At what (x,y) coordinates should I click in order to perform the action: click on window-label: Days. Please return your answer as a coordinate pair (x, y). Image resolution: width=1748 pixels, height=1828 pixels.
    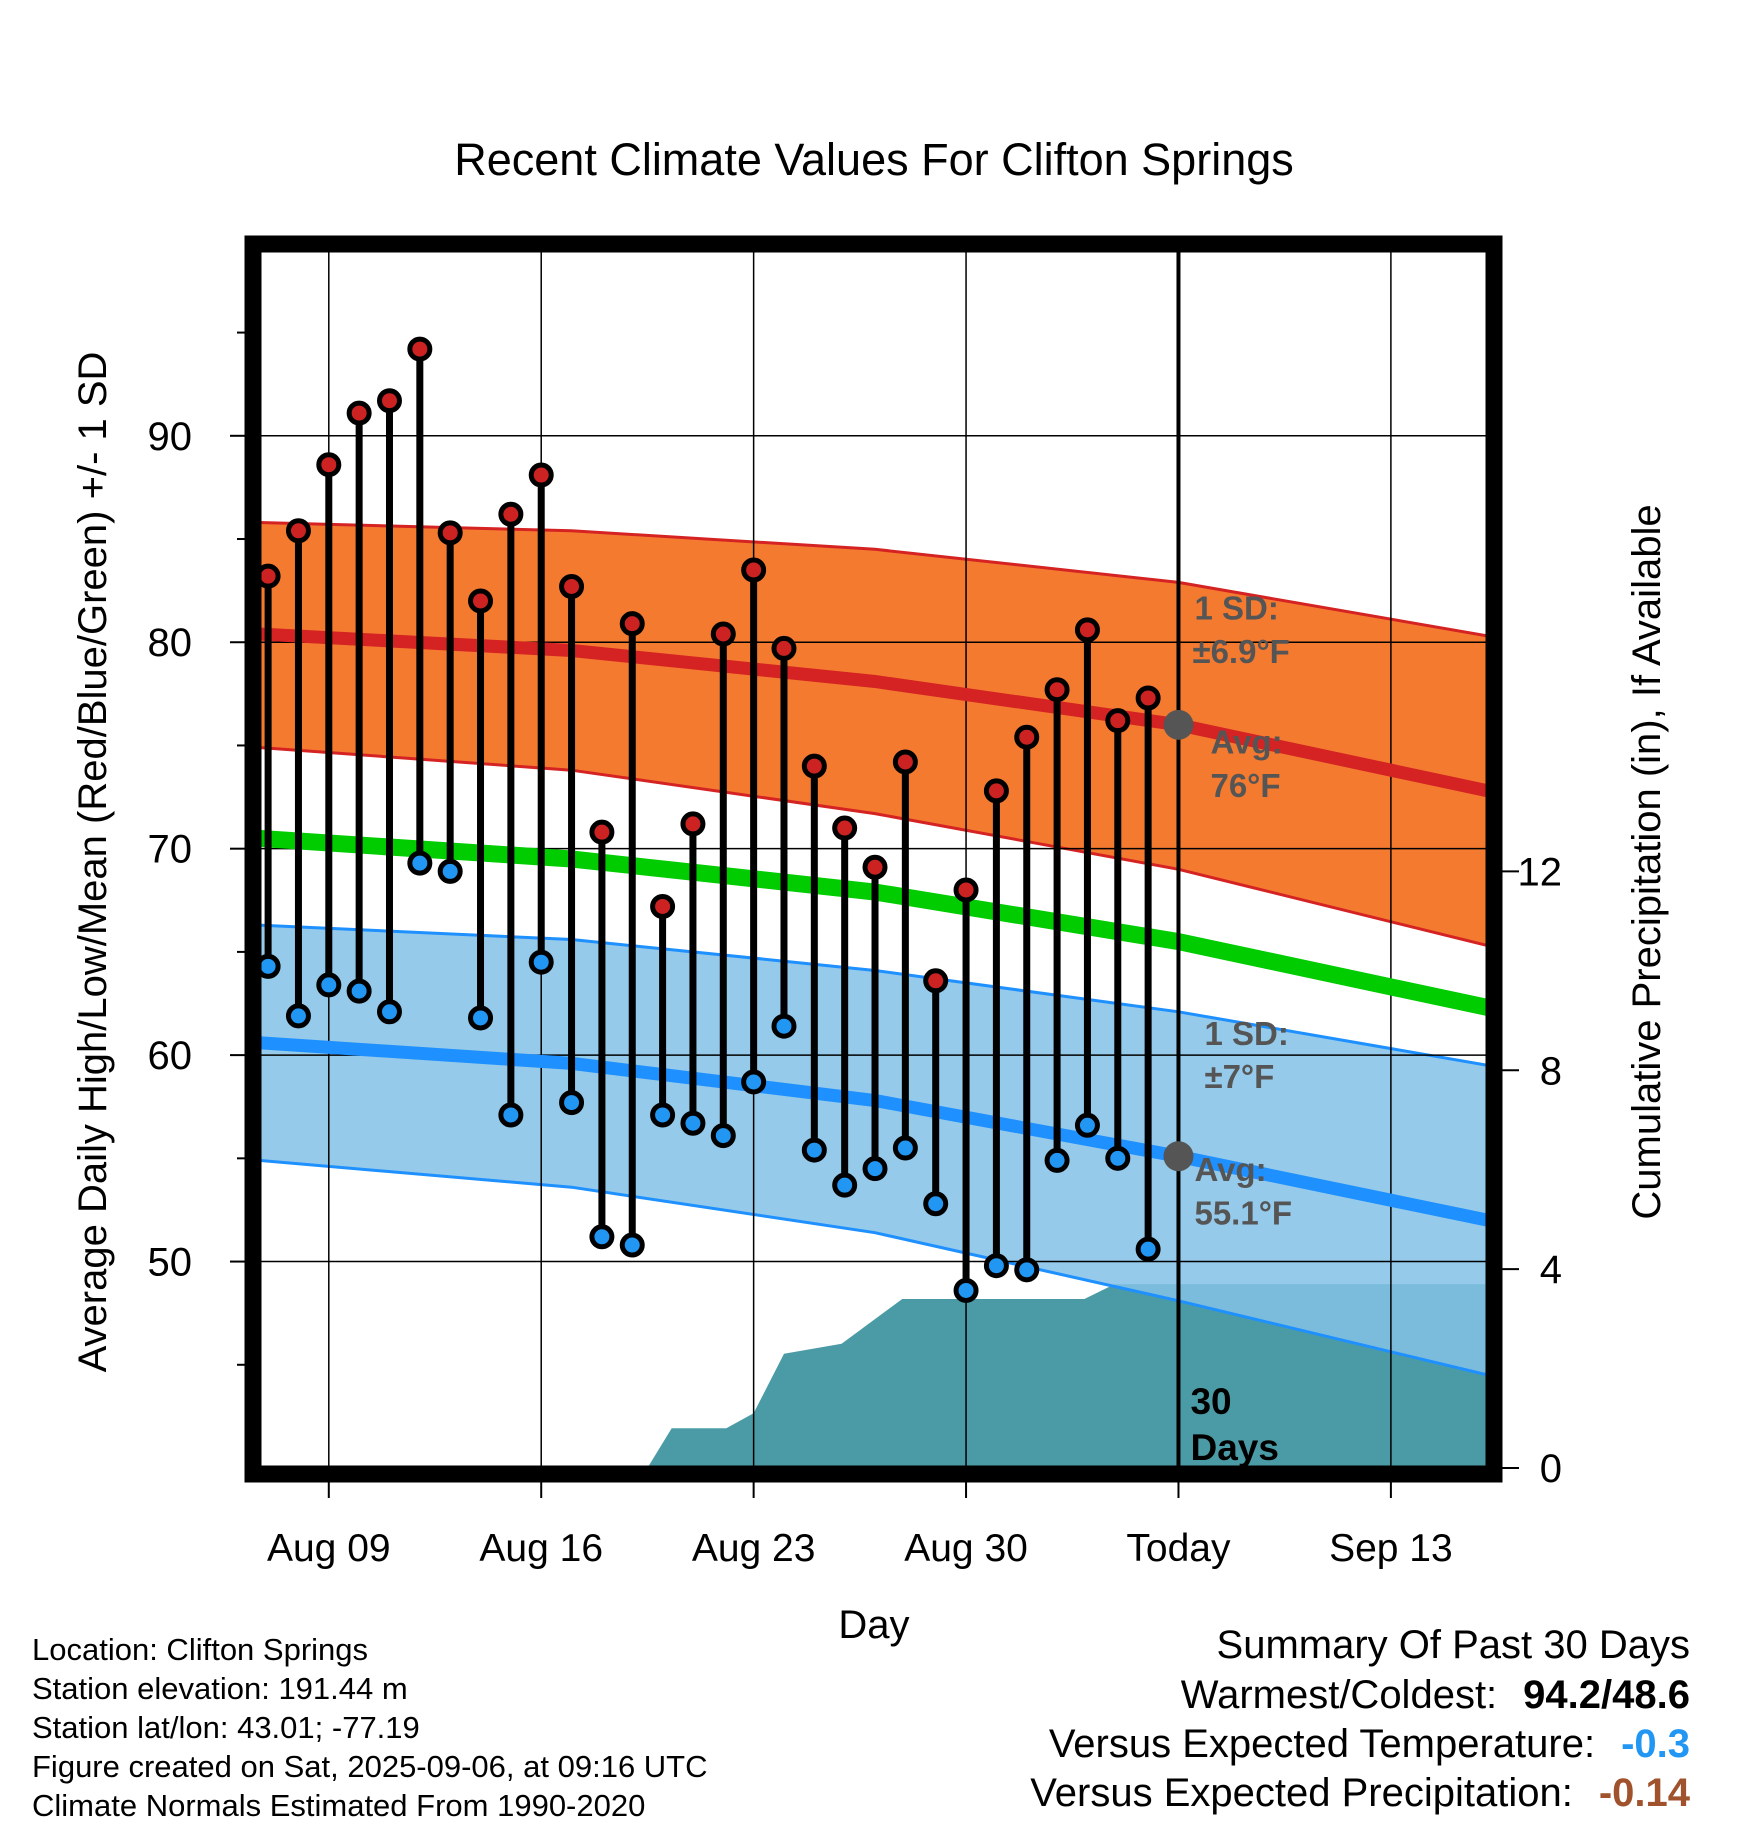
    Looking at the image, I should click on (1234, 1447).